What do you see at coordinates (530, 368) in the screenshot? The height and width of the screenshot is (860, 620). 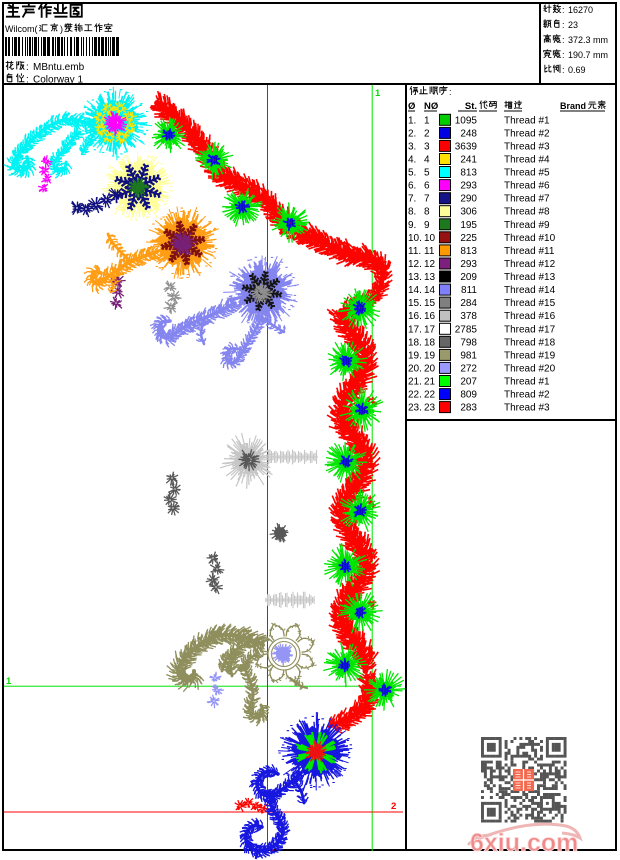 I see `svg-text: Thread #20` at bounding box center [530, 368].